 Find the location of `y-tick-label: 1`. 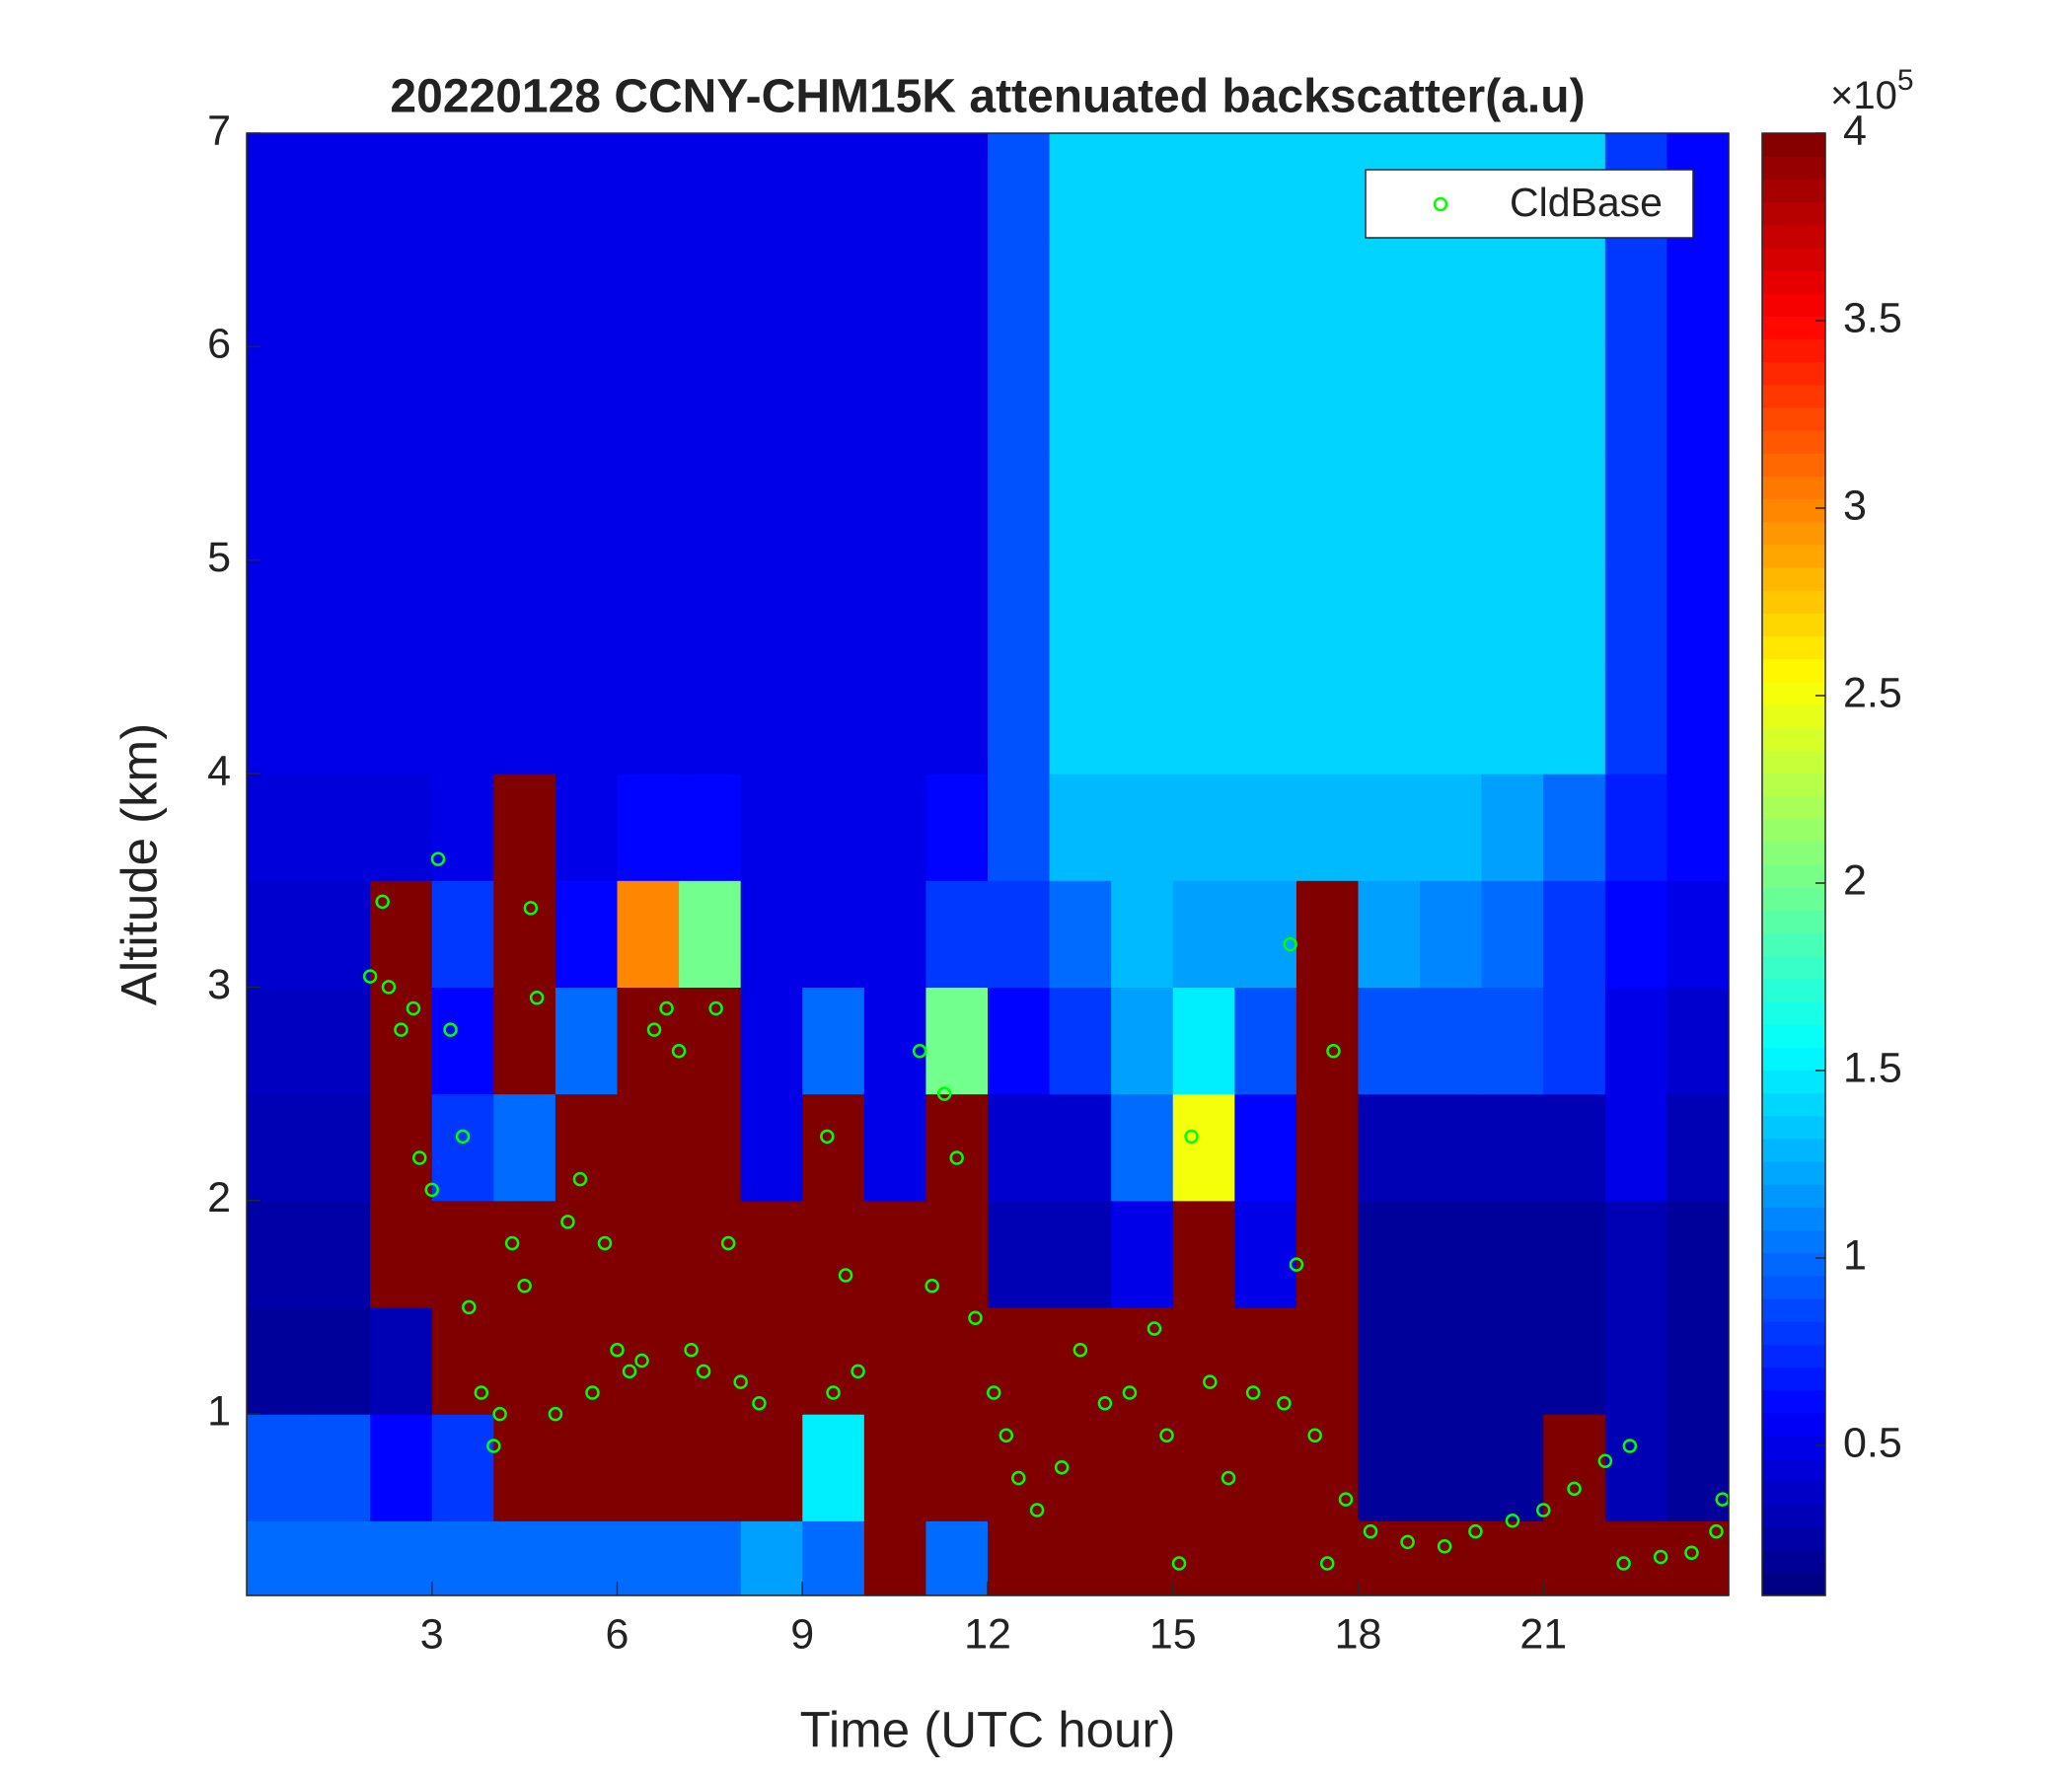

y-tick-label: 1 is located at coordinates (219, 1411).